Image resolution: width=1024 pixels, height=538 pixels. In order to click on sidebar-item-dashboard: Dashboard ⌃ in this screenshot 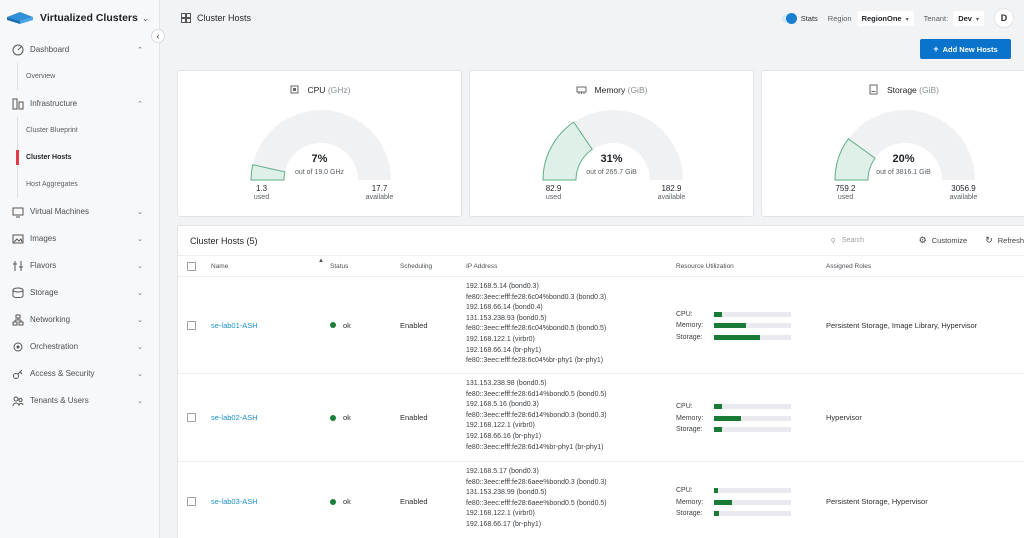, I will do `click(79, 49)`.